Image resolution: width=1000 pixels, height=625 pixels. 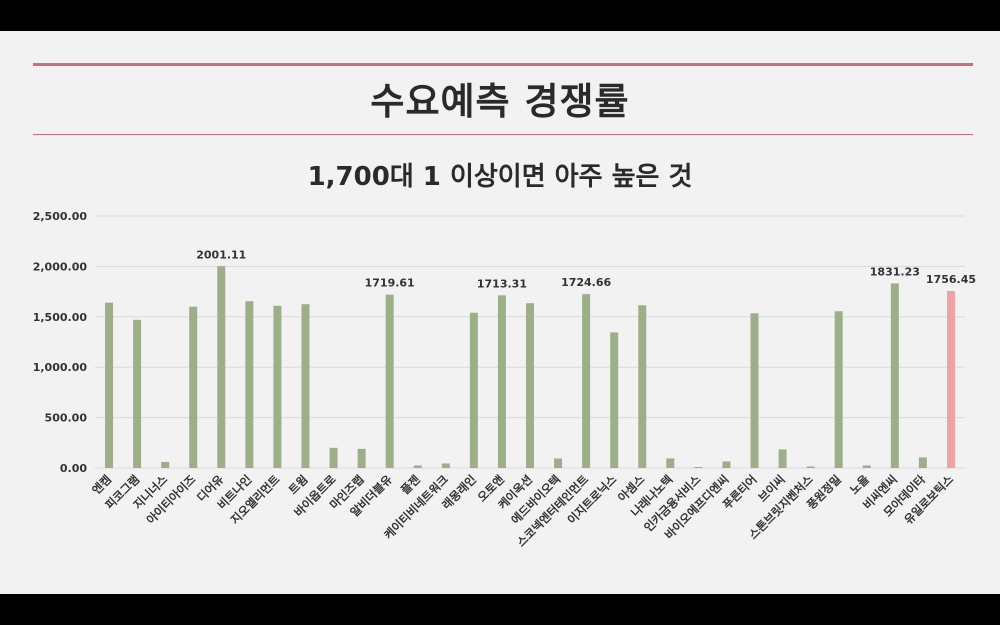 I want to click on data-label: 2001.11, so click(x=221, y=254).